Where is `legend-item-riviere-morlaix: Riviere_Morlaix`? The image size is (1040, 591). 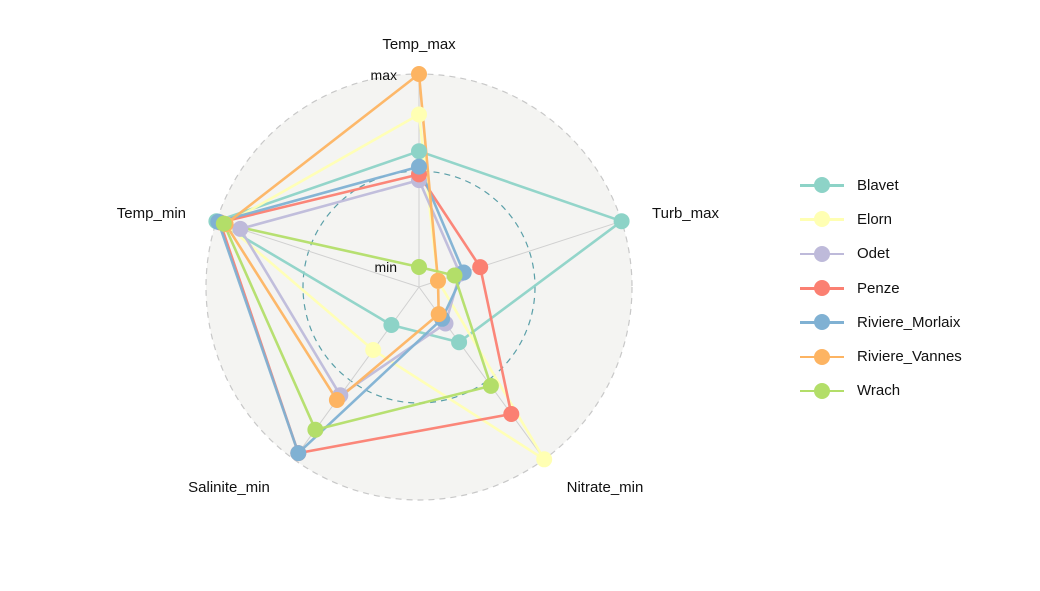 legend-item-riviere-morlaix: Riviere_Morlaix is located at coordinates (881, 322).